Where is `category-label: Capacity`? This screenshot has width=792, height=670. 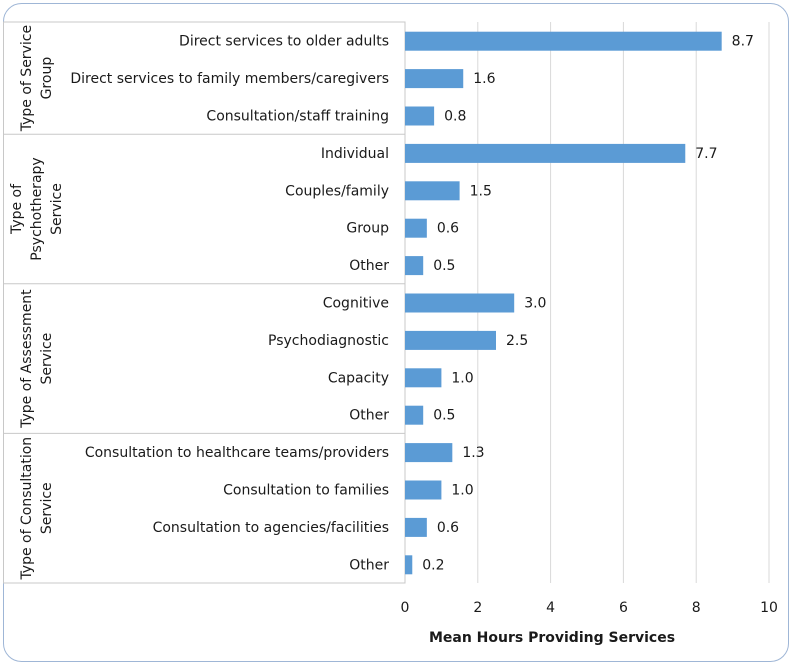 category-label: Capacity is located at coordinates (358, 378).